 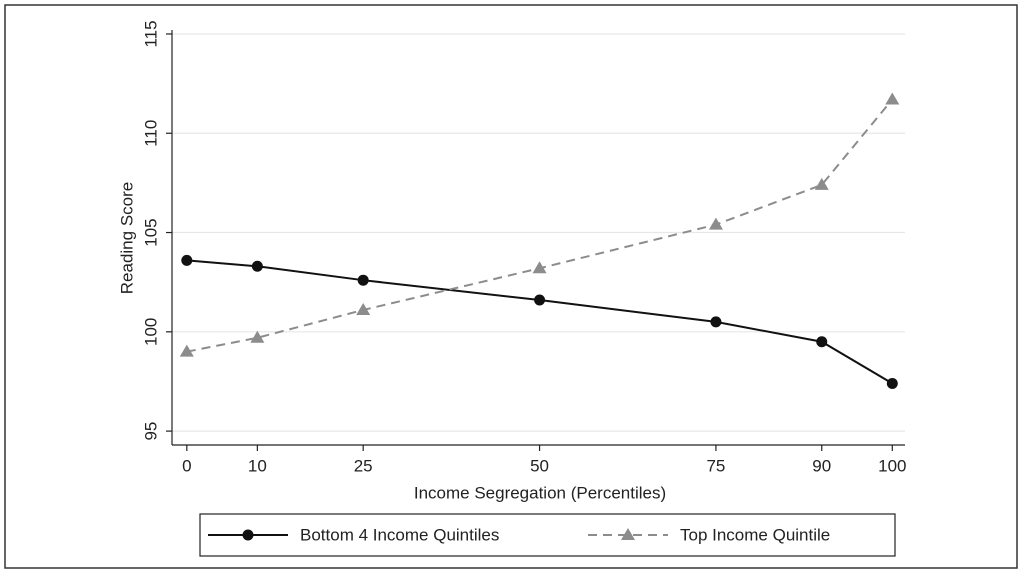 What do you see at coordinates (539, 465) in the screenshot?
I see `x-tick-label: 50` at bounding box center [539, 465].